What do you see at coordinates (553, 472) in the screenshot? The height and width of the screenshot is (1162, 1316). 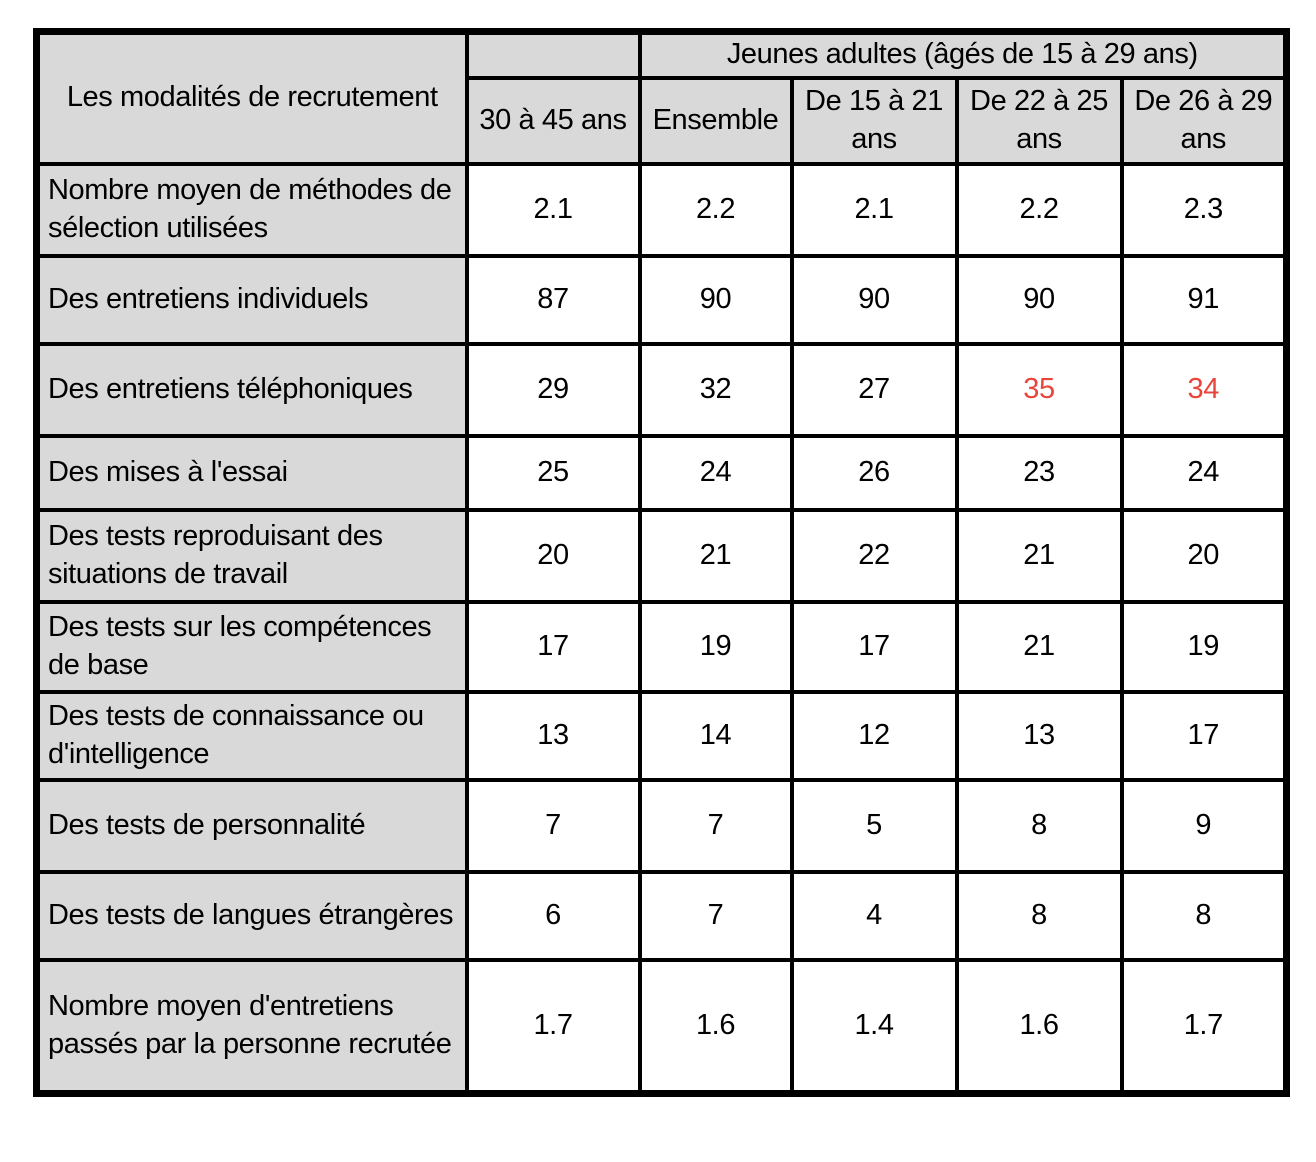 I see `data-cell: 25` at bounding box center [553, 472].